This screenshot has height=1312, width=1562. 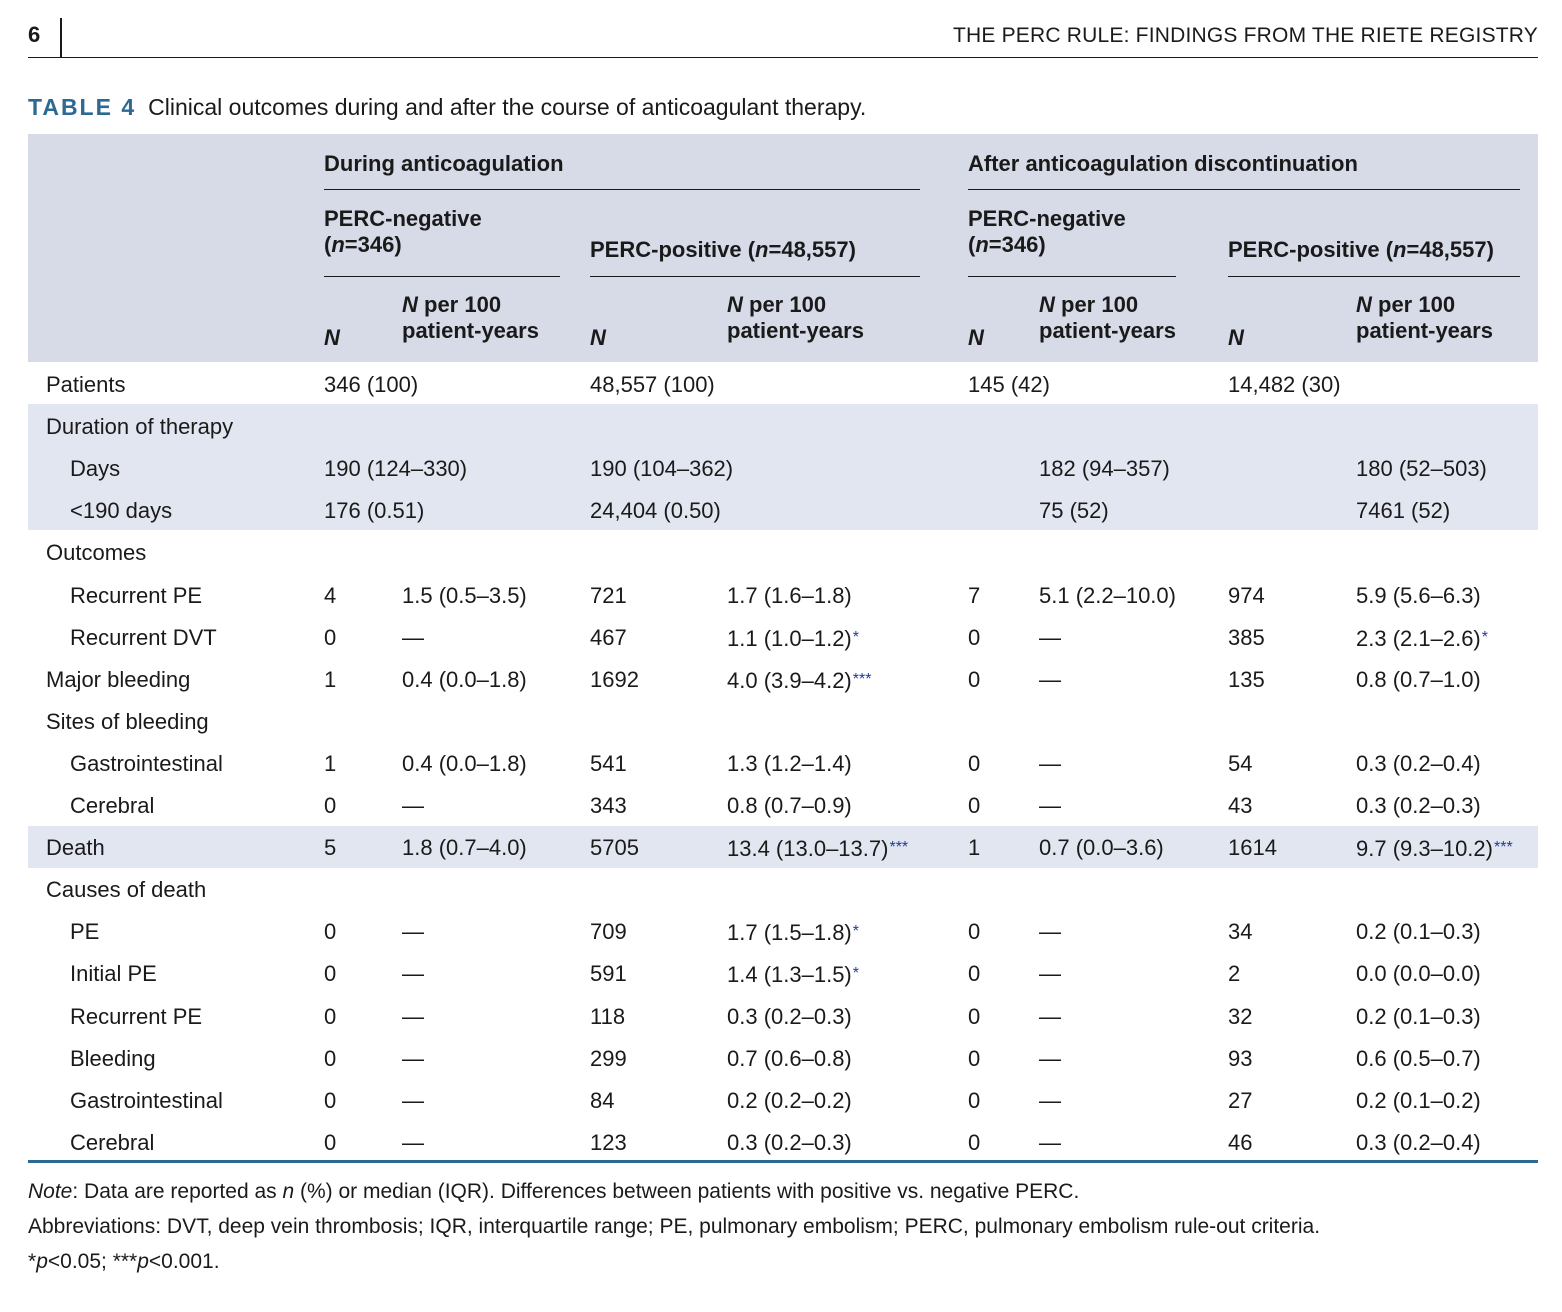 I want to click on cell-value: 0.3 (0.2–0.3), so click(x=789, y=1016).